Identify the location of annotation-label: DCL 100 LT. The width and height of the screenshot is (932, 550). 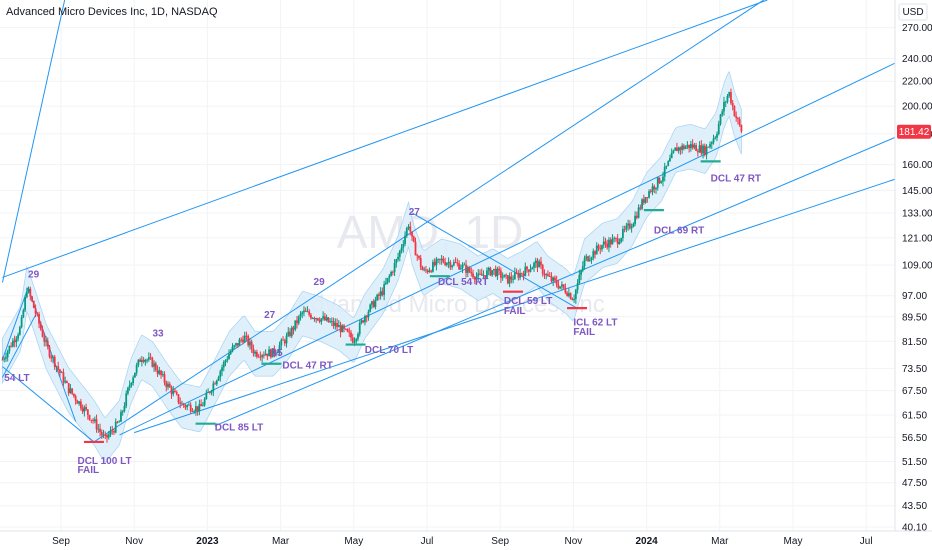
(104, 461).